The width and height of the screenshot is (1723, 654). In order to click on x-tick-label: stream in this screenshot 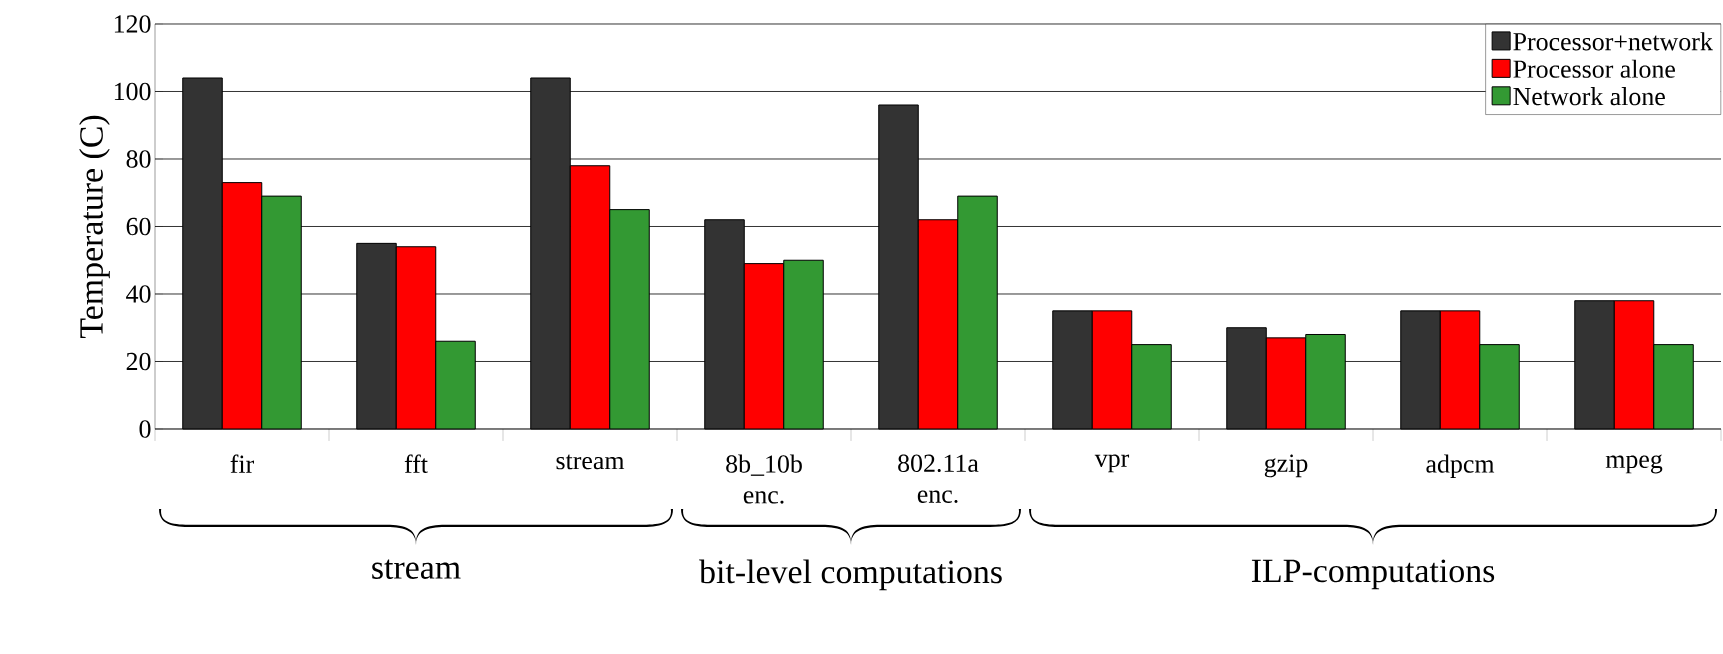, I will do `click(590, 462)`.